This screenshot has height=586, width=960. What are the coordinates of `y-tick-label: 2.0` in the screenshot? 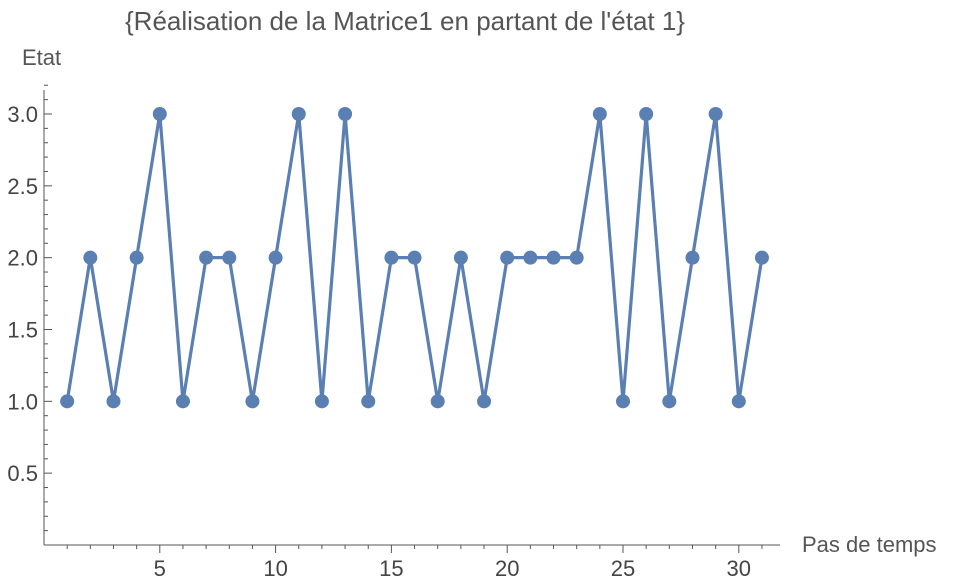 It's located at (22, 258).